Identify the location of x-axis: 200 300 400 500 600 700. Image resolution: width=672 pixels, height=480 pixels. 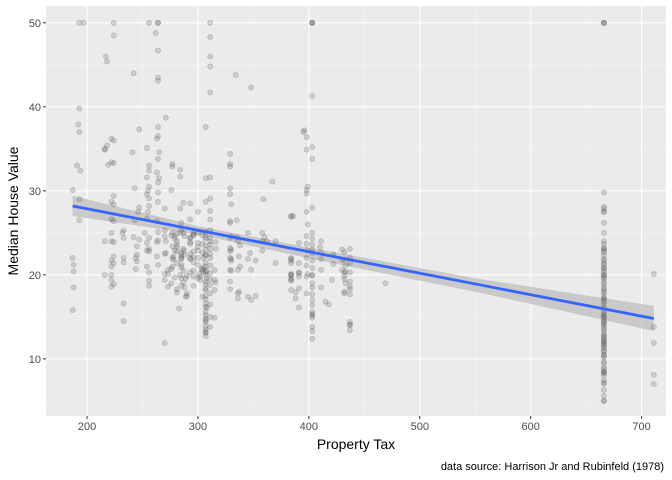
(364, 424).